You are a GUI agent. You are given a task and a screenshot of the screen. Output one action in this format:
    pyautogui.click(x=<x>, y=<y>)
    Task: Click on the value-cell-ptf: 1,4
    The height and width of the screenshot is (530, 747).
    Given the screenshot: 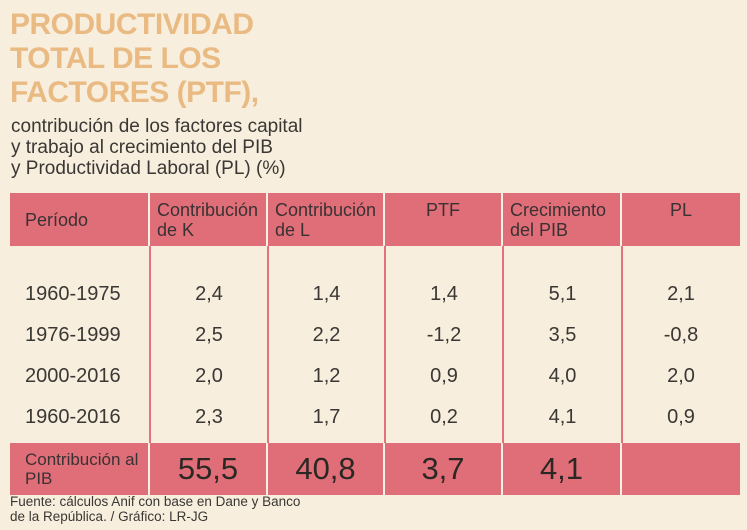 What is the action you would take?
    pyautogui.click(x=444, y=294)
    